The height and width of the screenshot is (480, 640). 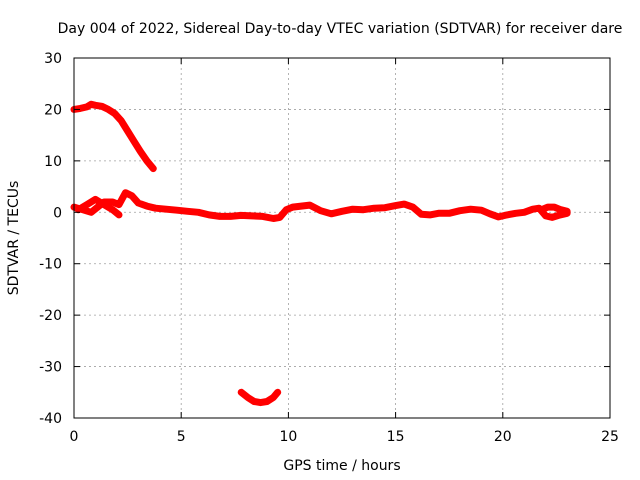 I want to click on y-tick-label: -30, so click(x=50, y=368).